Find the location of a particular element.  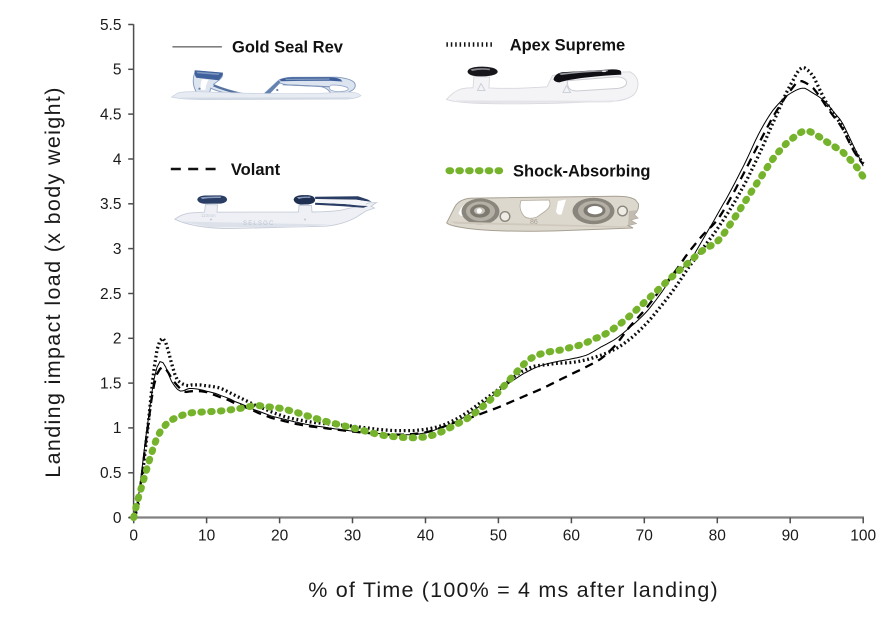

svg-text: Gold Seal Rev is located at coordinates (288, 48).